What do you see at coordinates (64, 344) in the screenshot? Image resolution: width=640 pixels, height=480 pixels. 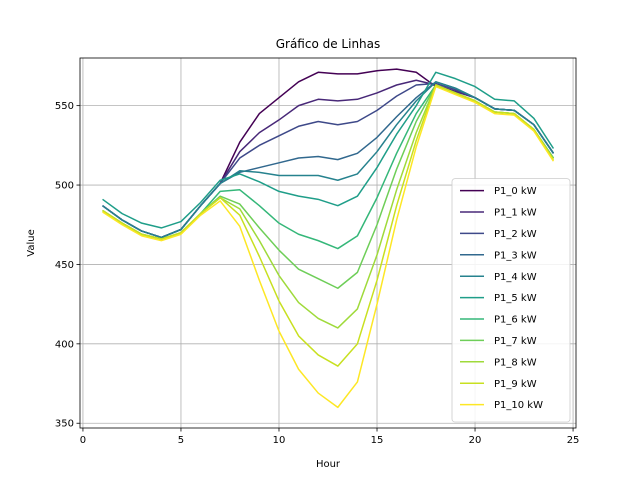 I see `y-tick-label: 400` at bounding box center [64, 344].